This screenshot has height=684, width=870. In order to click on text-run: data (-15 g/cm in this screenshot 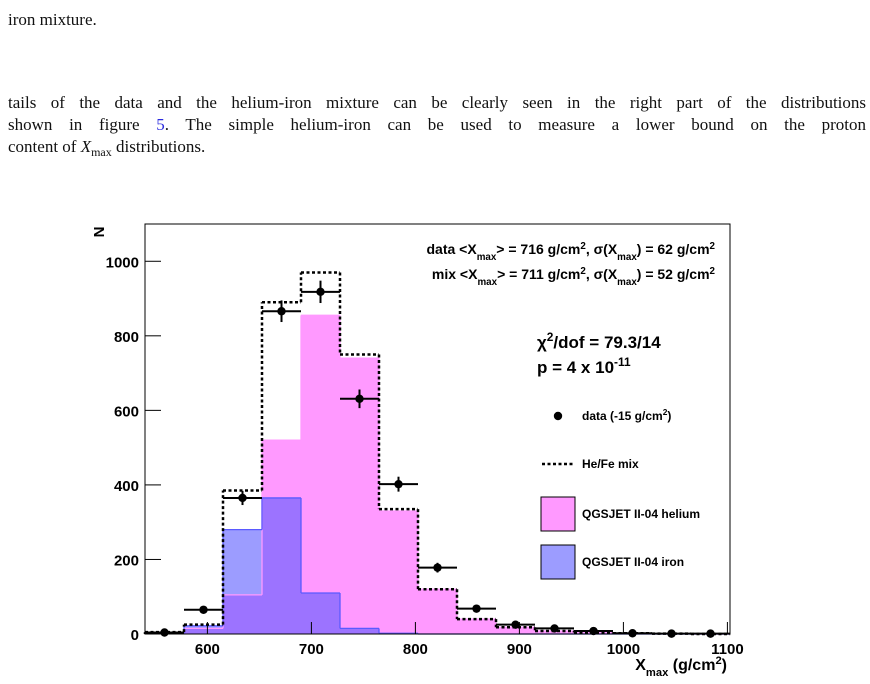, I will do `click(622, 416)`.